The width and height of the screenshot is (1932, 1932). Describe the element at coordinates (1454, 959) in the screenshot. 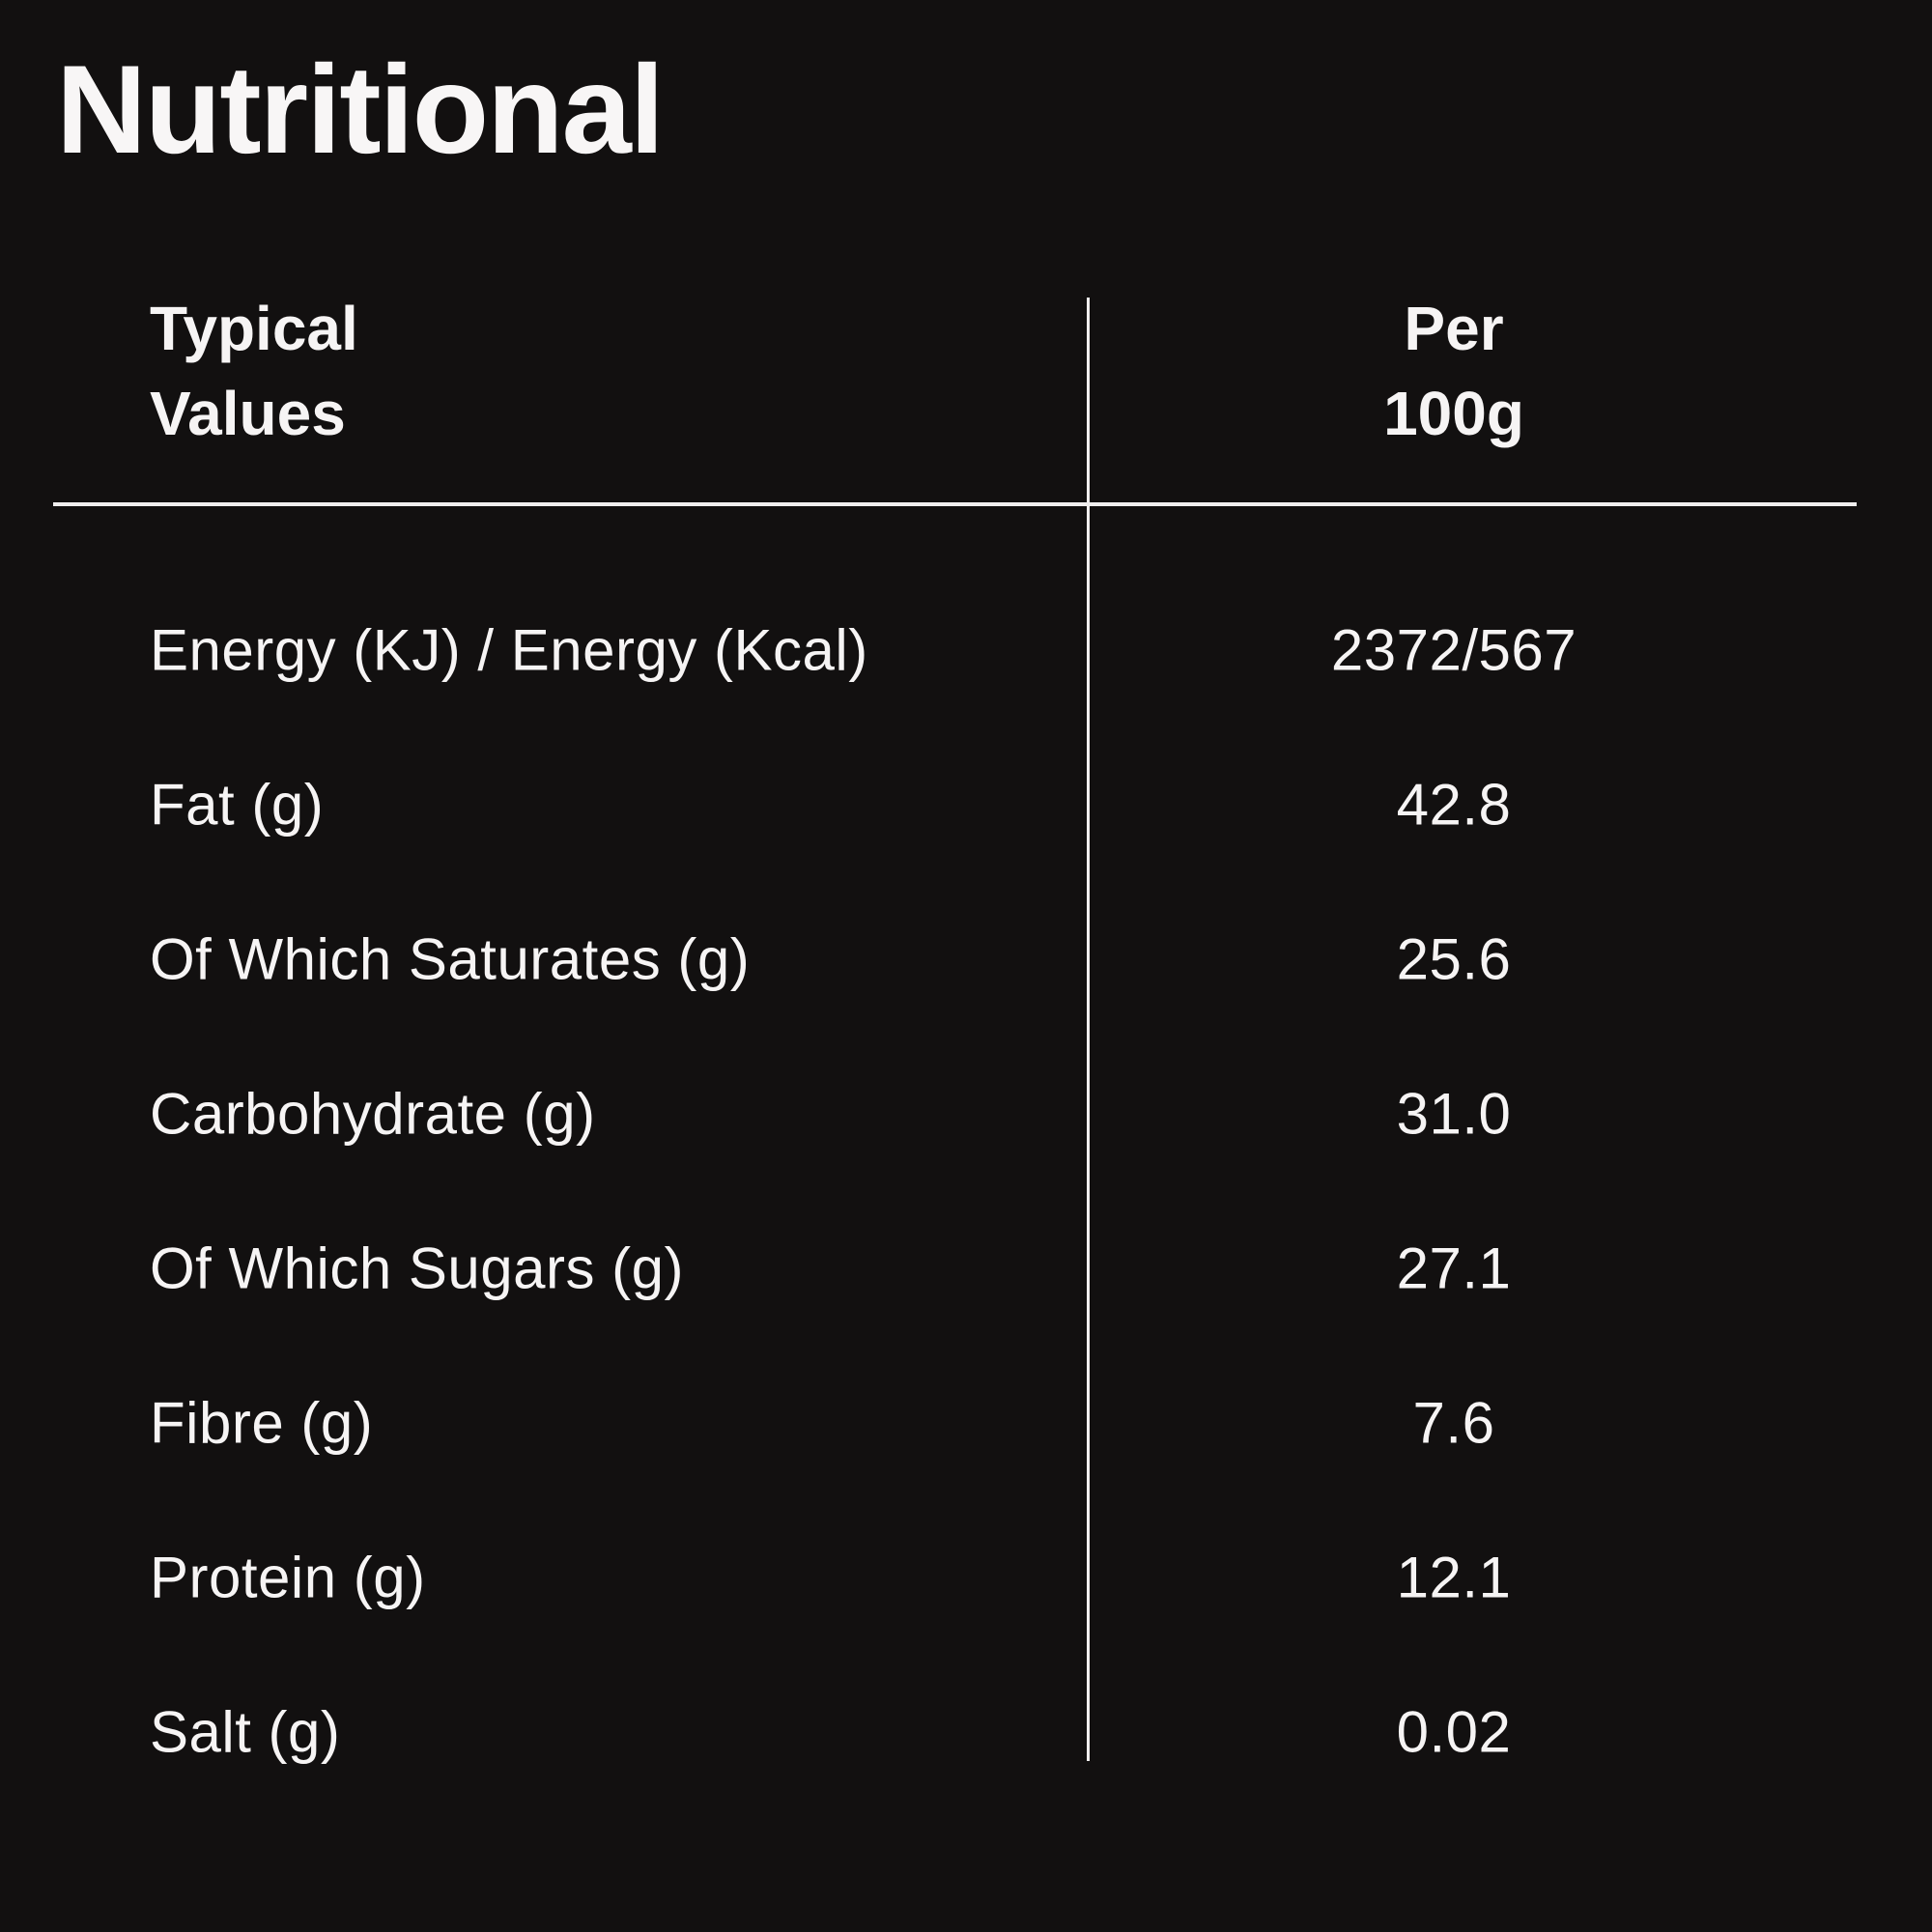

I see `row-value: 25.6` at that location.